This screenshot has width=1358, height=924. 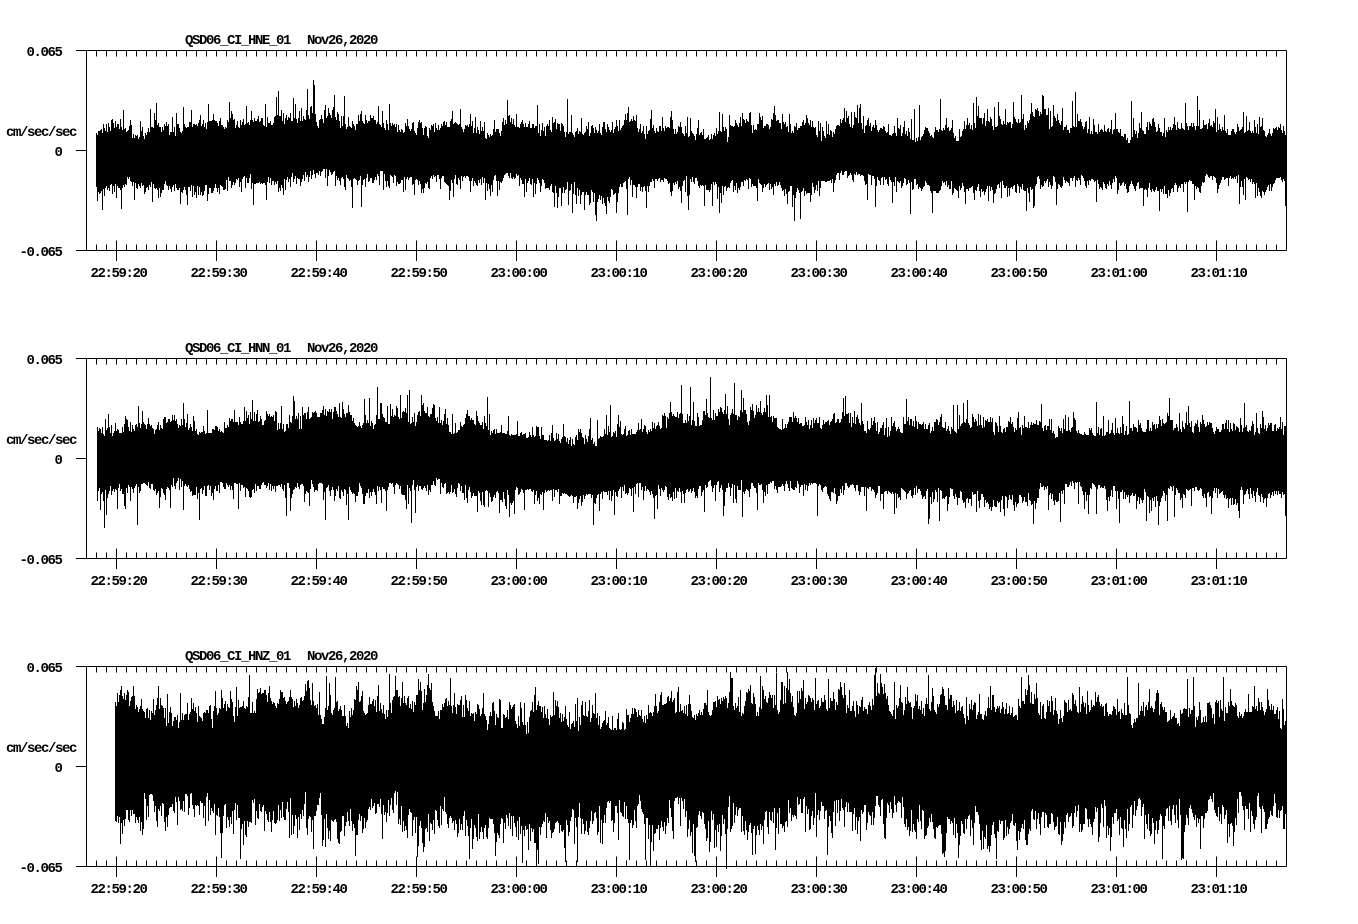 What do you see at coordinates (238, 41) in the screenshot?
I see `svg-text: QSD06_CI_HNE_01` at bounding box center [238, 41].